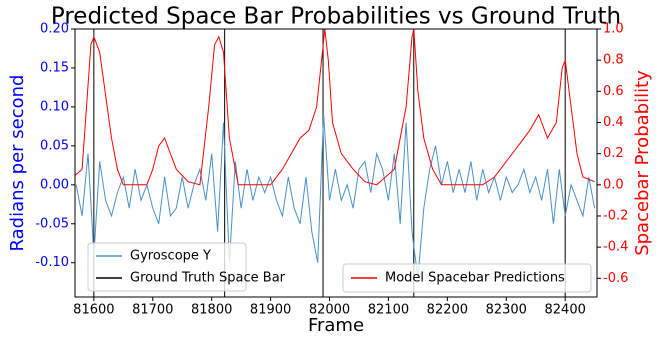  Describe the element at coordinates (613, 91) in the screenshot. I see `y2-tick-label: 0.6` at that location.